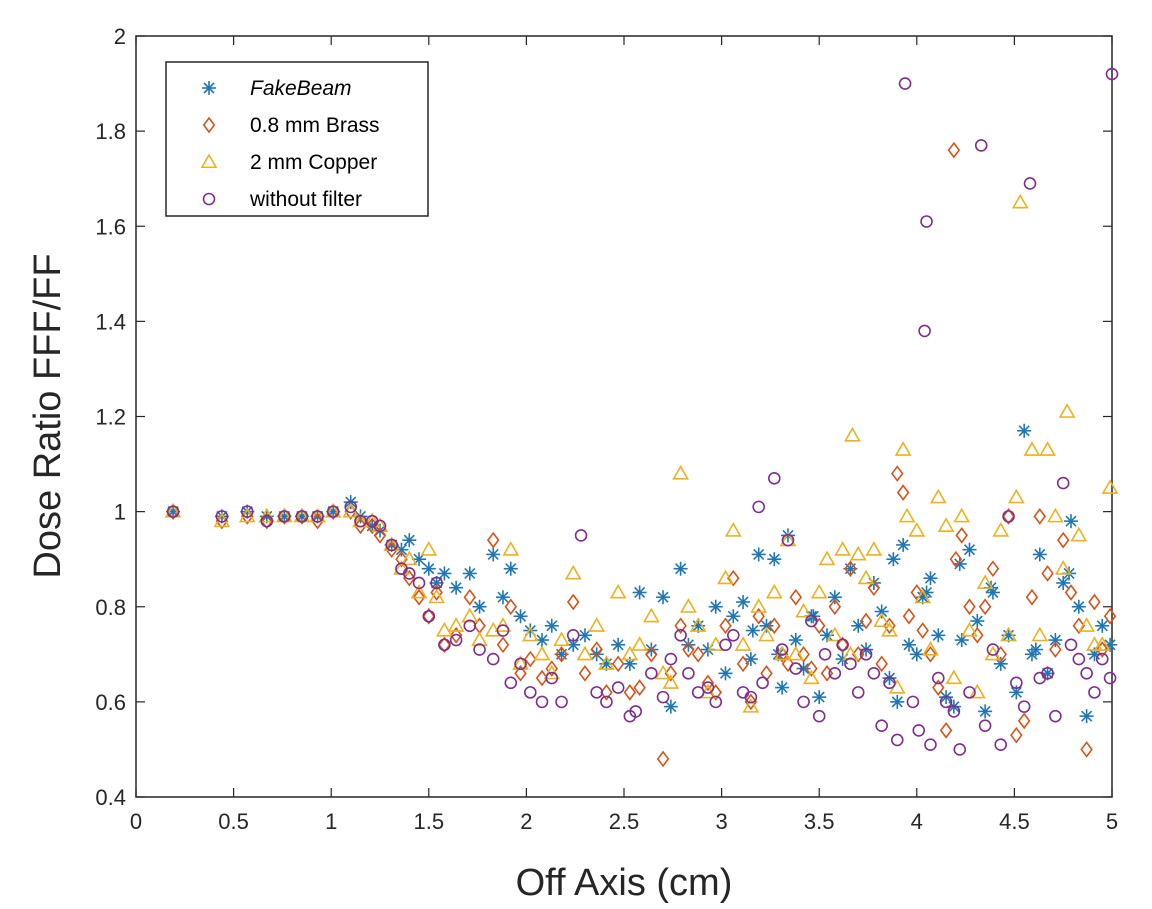 The width and height of the screenshot is (1152, 909). Describe the element at coordinates (136, 821) in the screenshot. I see `x-tick-label: 0` at that location.